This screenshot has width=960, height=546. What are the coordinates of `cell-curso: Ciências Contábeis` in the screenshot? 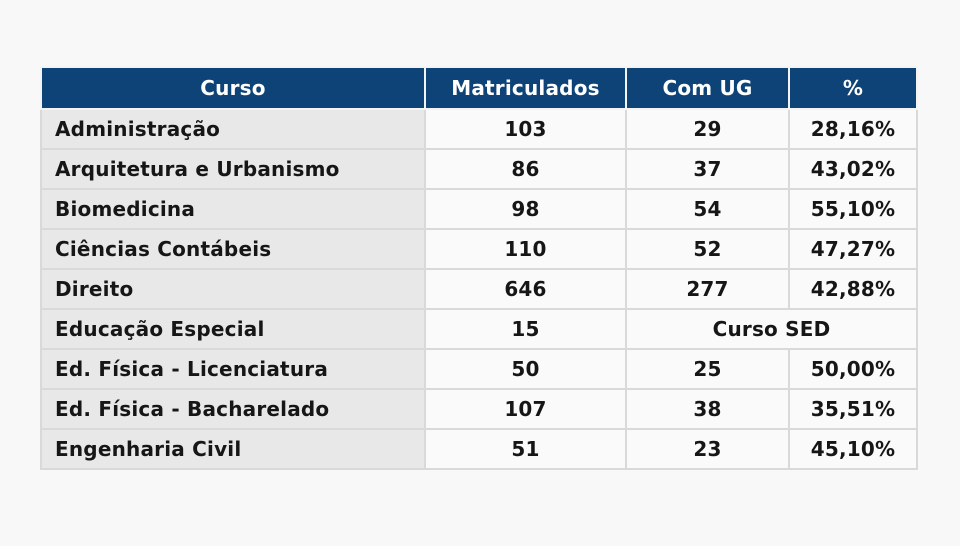 It's located at (233, 249).